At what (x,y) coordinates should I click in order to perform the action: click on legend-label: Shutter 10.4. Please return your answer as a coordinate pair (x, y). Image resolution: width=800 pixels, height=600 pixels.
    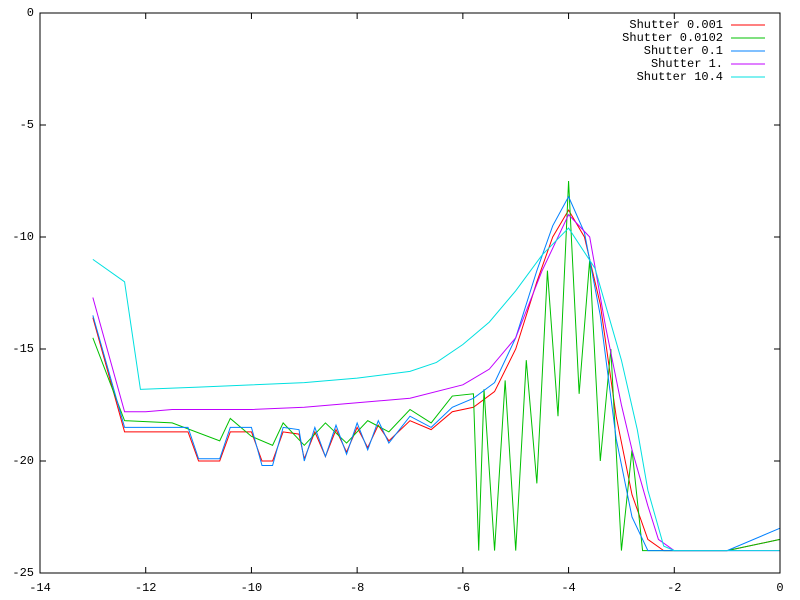
    Looking at the image, I should click on (680, 77).